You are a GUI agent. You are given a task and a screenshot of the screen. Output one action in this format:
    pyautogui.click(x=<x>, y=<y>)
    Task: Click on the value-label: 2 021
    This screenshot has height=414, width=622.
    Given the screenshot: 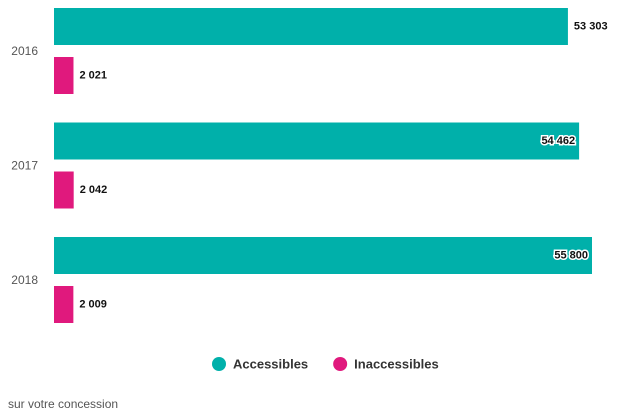 What is the action you would take?
    pyautogui.click(x=93, y=75)
    